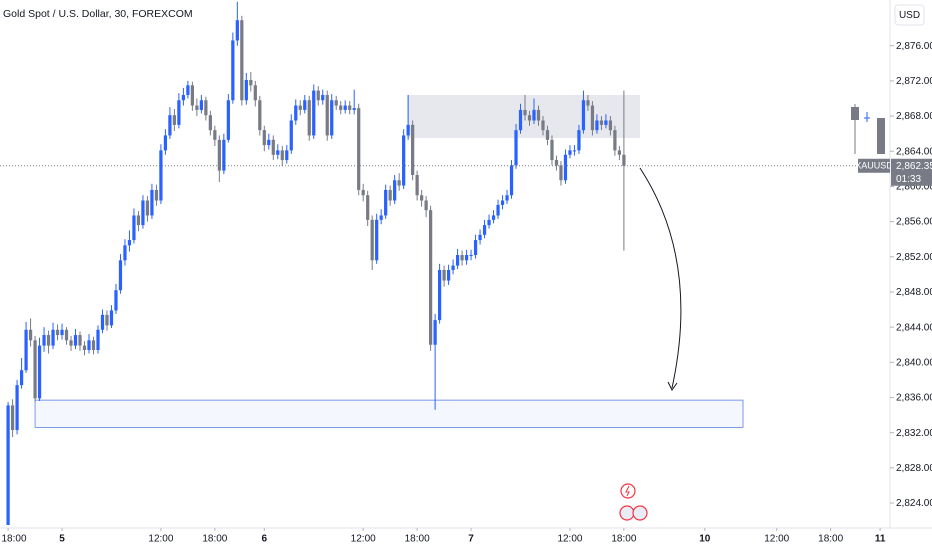 This screenshot has width=932, height=550. I want to click on last-price-label: 2,862.35, so click(914, 166).